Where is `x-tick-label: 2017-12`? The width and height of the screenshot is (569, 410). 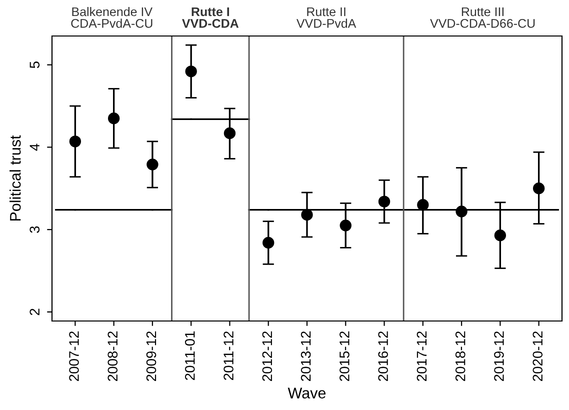 x-tick-label: 2017-12 is located at coordinates (421, 356).